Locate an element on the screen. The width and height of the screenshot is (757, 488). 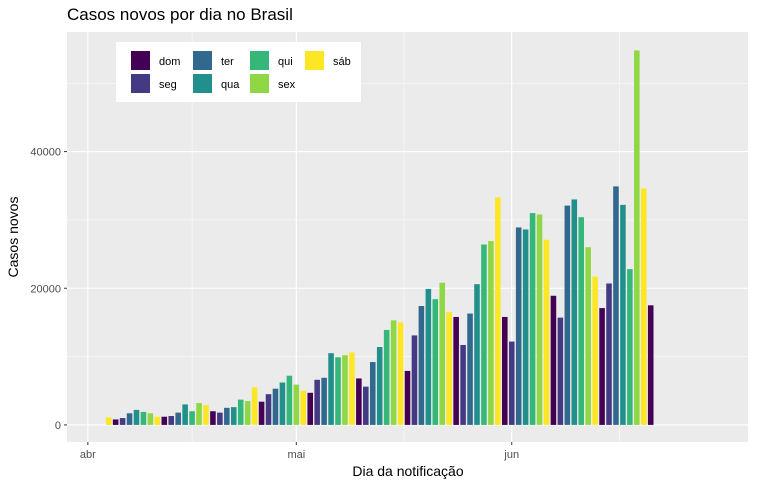
legend-box is located at coordinates (238, 72).